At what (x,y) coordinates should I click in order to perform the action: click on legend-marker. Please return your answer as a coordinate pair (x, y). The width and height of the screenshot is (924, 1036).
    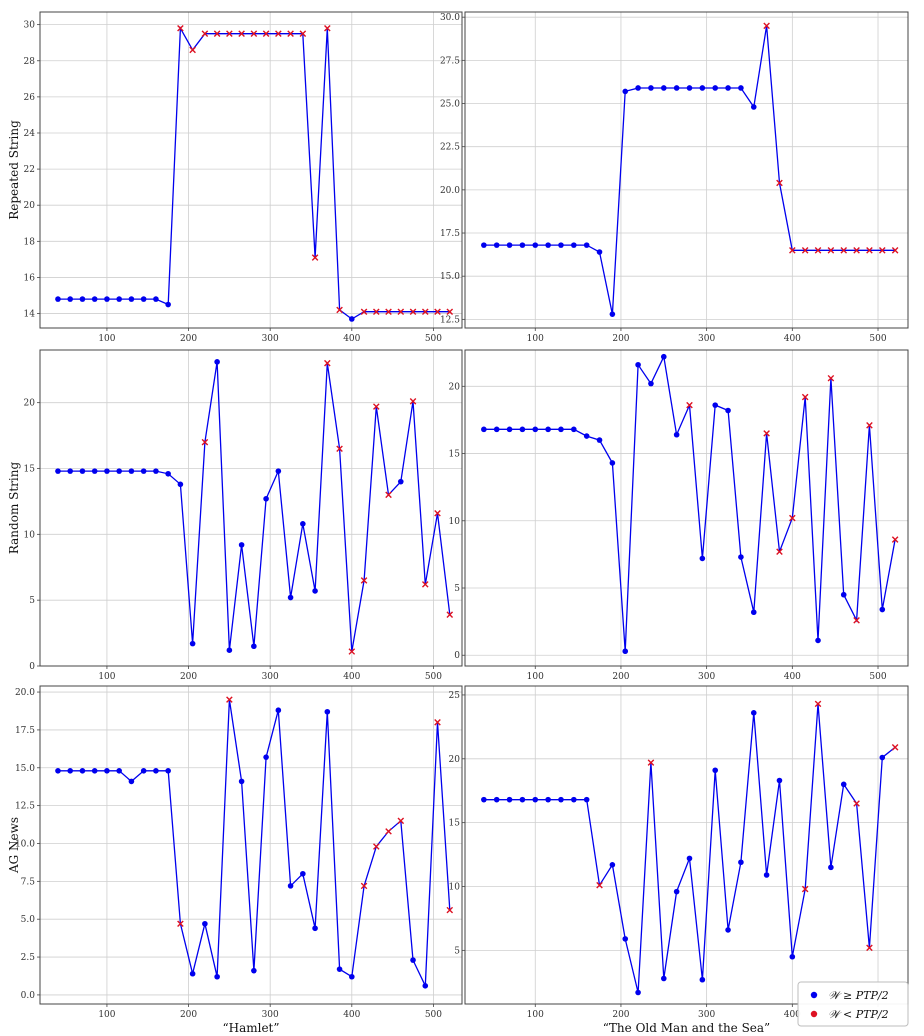
    Looking at the image, I should click on (814, 995).